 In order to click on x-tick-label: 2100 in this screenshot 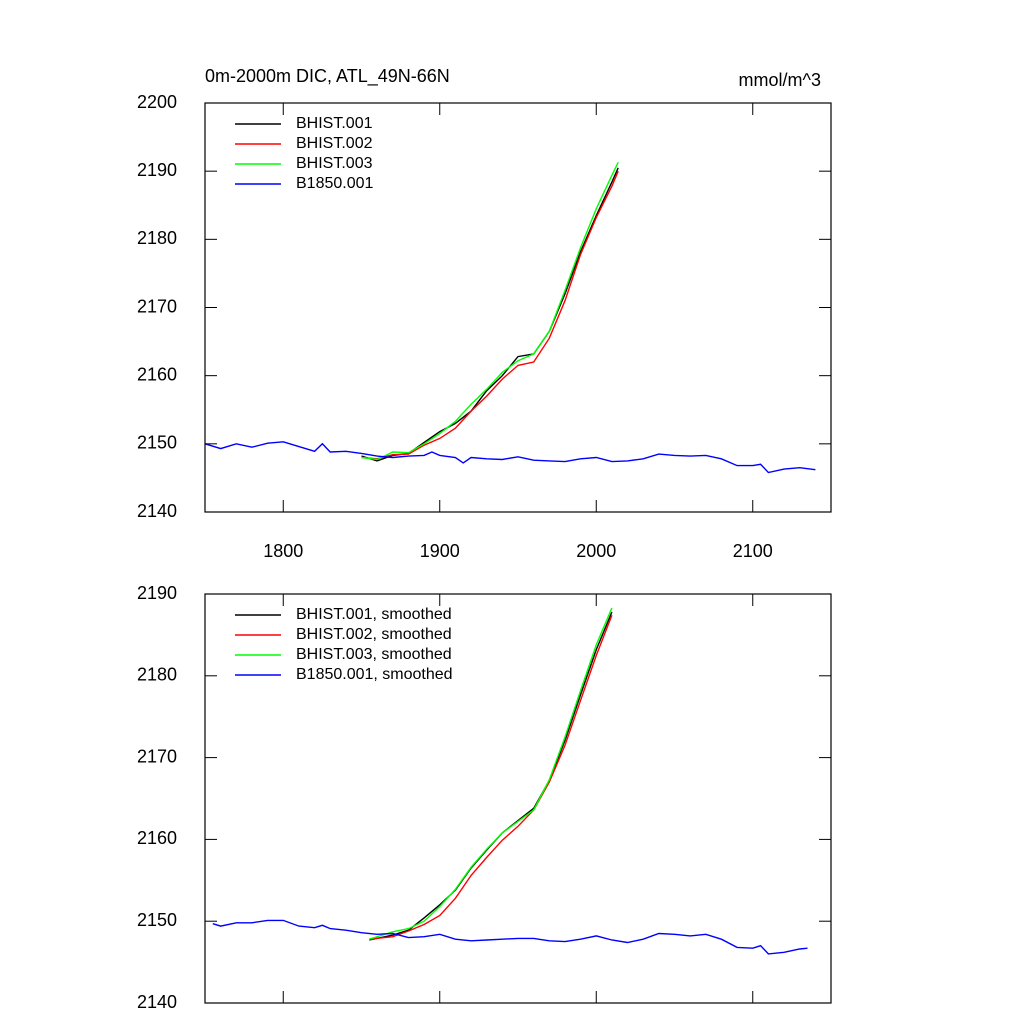, I will do `click(753, 551)`.